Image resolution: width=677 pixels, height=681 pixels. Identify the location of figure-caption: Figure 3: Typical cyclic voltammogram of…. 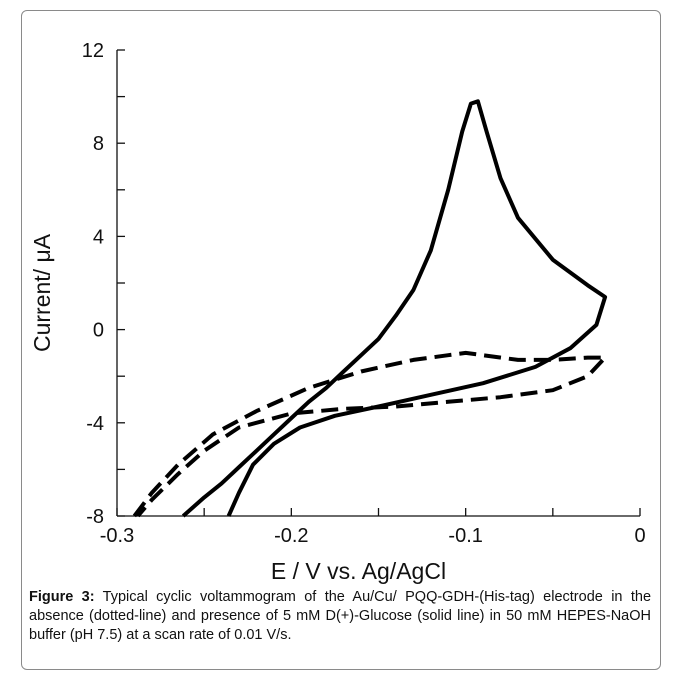
(340, 616).